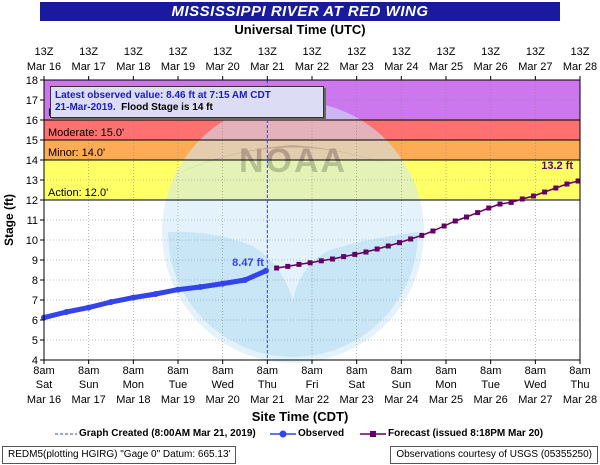 Image resolution: width=600 pixels, height=465 pixels. I want to click on bottom-tick-day: Fri, so click(312, 385).